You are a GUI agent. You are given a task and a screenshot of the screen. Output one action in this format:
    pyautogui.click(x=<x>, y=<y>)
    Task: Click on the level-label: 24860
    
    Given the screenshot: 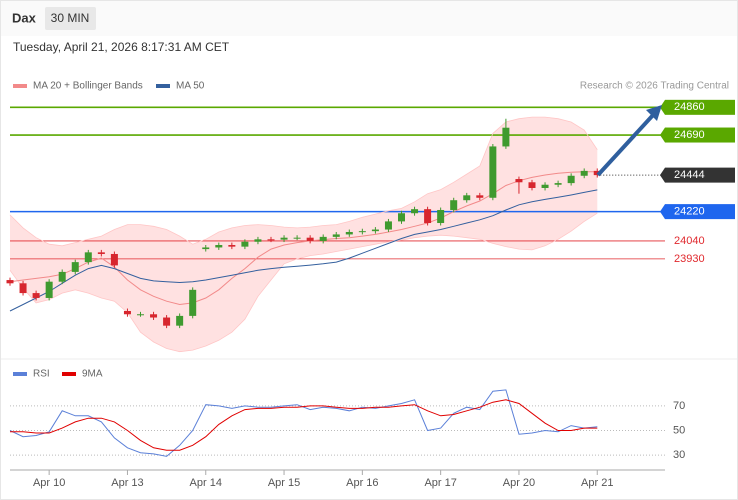 What is the action you would take?
    pyautogui.click(x=689, y=107)
    